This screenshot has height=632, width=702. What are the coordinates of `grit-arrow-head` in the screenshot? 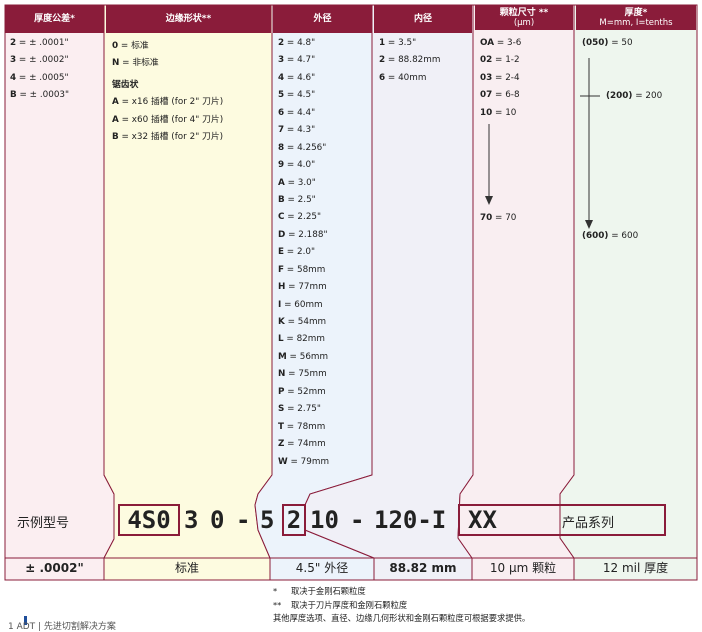 It's located at (489, 200).